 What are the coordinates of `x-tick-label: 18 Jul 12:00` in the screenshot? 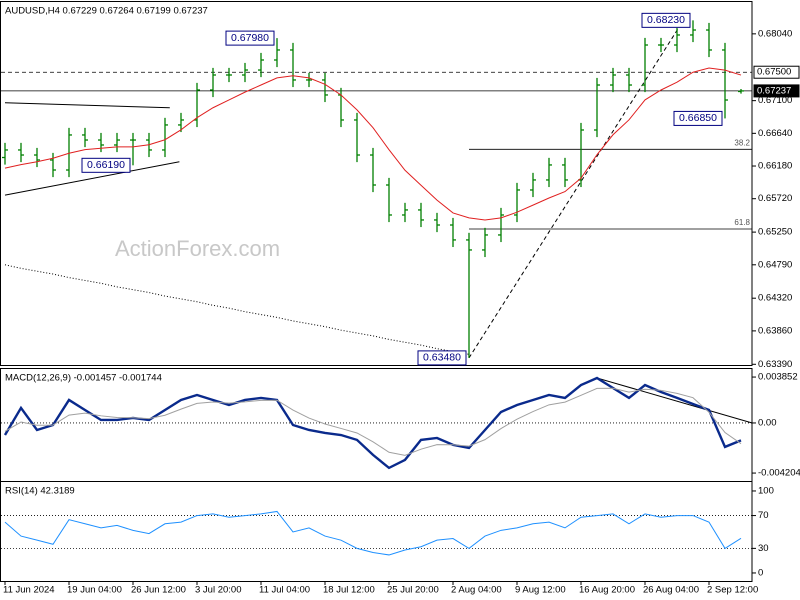 It's located at (349, 590).